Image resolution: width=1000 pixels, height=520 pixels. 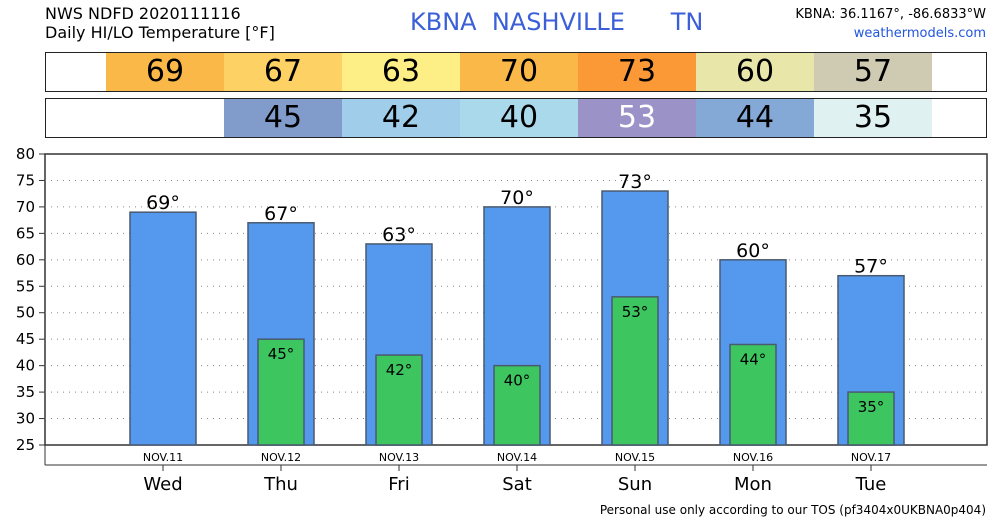 I want to click on high-temp-label: 57°, so click(x=871, y=267).